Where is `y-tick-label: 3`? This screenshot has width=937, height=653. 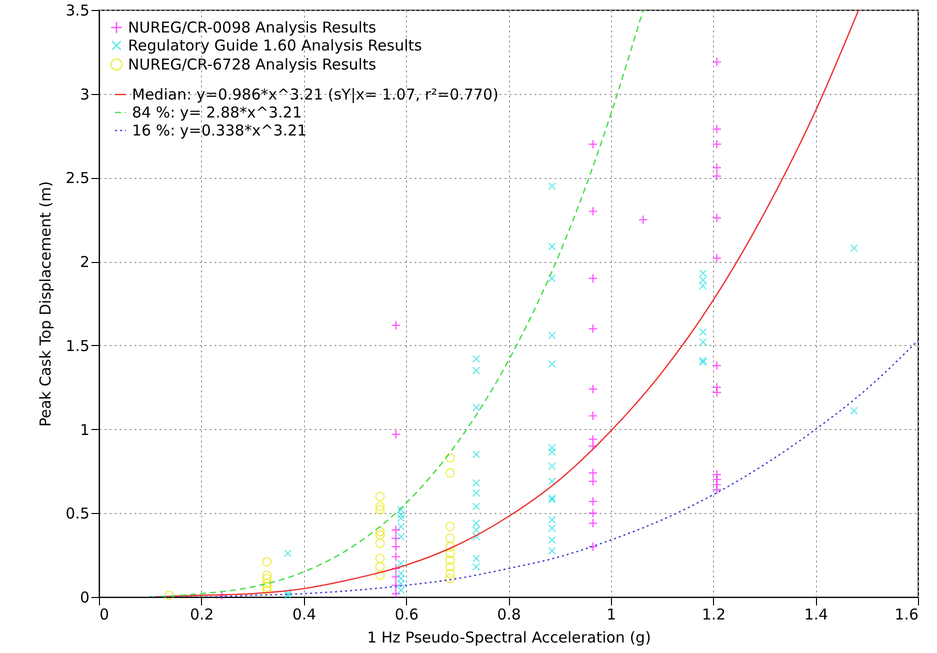
y-tick-label: 3 is located at coordinates (85, 94).